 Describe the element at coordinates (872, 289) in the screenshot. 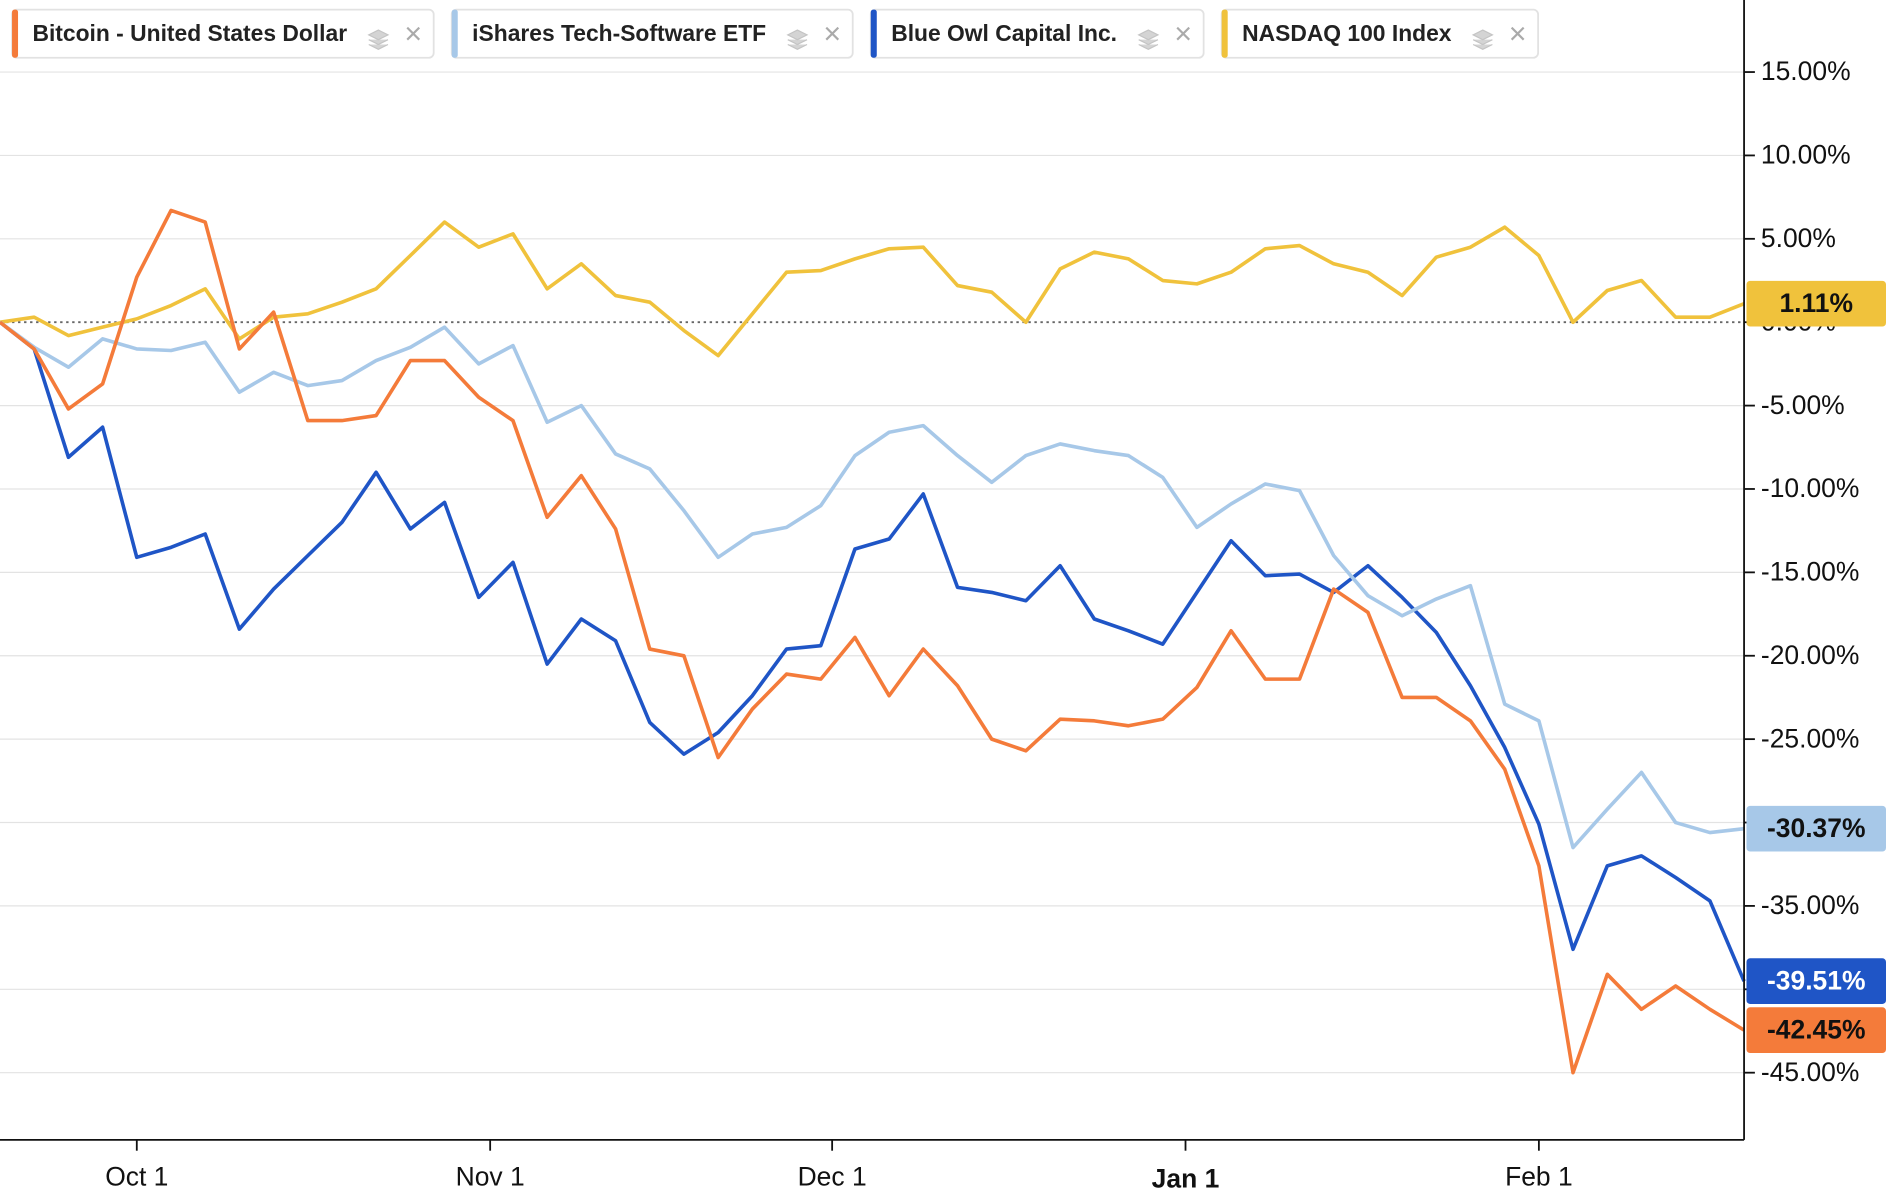

I see `series-line` at that location.